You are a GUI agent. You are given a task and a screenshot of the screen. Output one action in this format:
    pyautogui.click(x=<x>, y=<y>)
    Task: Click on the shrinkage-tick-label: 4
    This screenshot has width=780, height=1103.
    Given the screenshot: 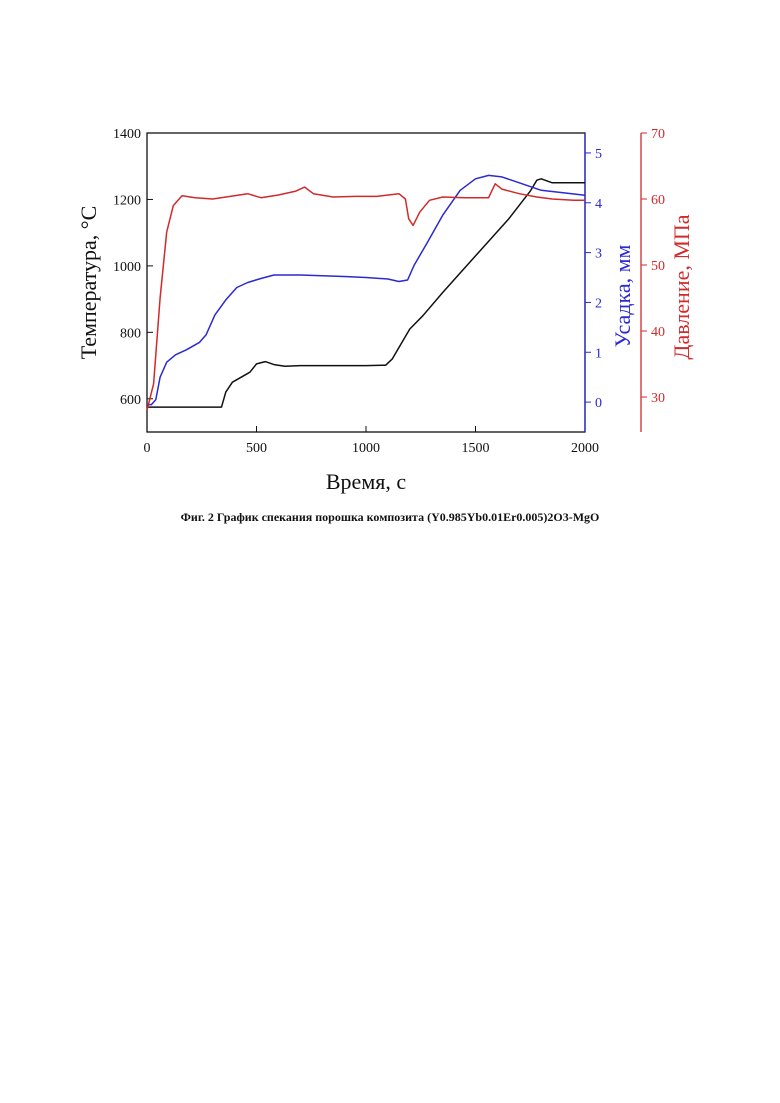 What is the action you would take?
    pyautogui.click(x=598, y=204)
    